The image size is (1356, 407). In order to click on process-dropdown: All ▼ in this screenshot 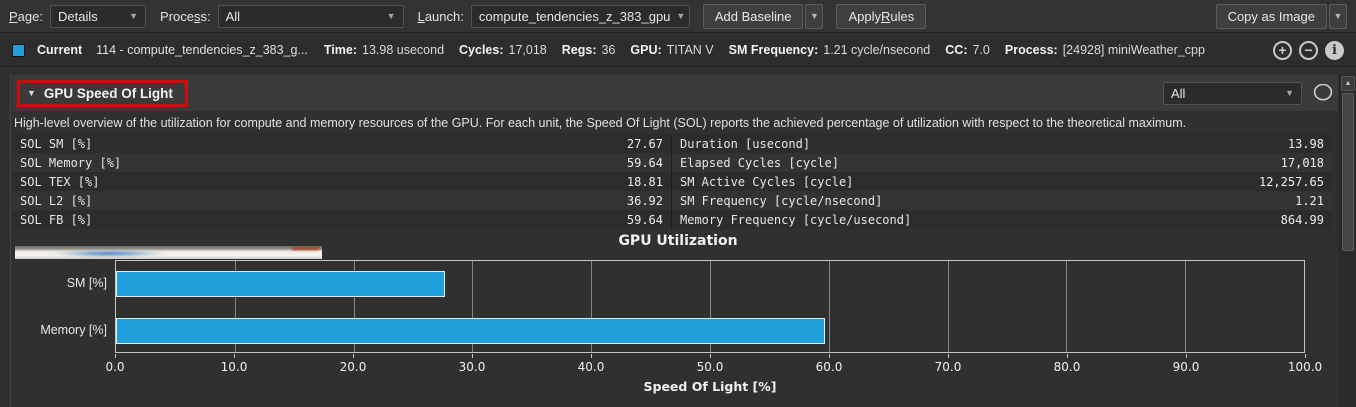, I will do `click(310, 16)`.